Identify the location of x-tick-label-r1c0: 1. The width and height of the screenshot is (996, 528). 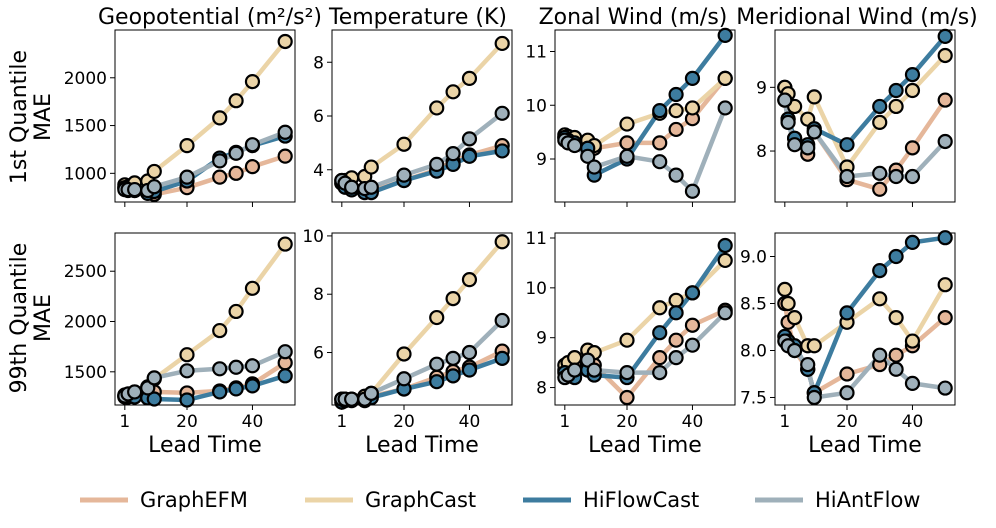
(124, 422).